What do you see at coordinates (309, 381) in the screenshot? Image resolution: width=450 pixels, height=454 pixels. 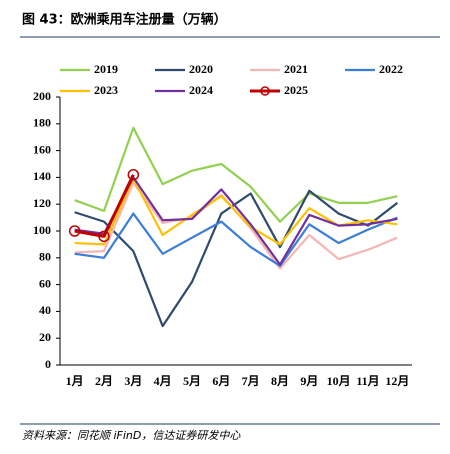 I see `x-tick-label: 9月` at bounding box center [309, 381].